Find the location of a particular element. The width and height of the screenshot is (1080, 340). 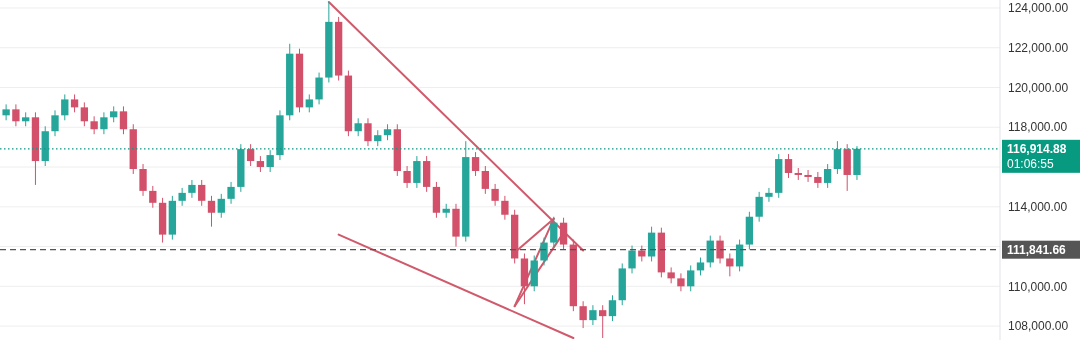

y-tick-label: 114,000.00 is located at coordinates (1038, 206).